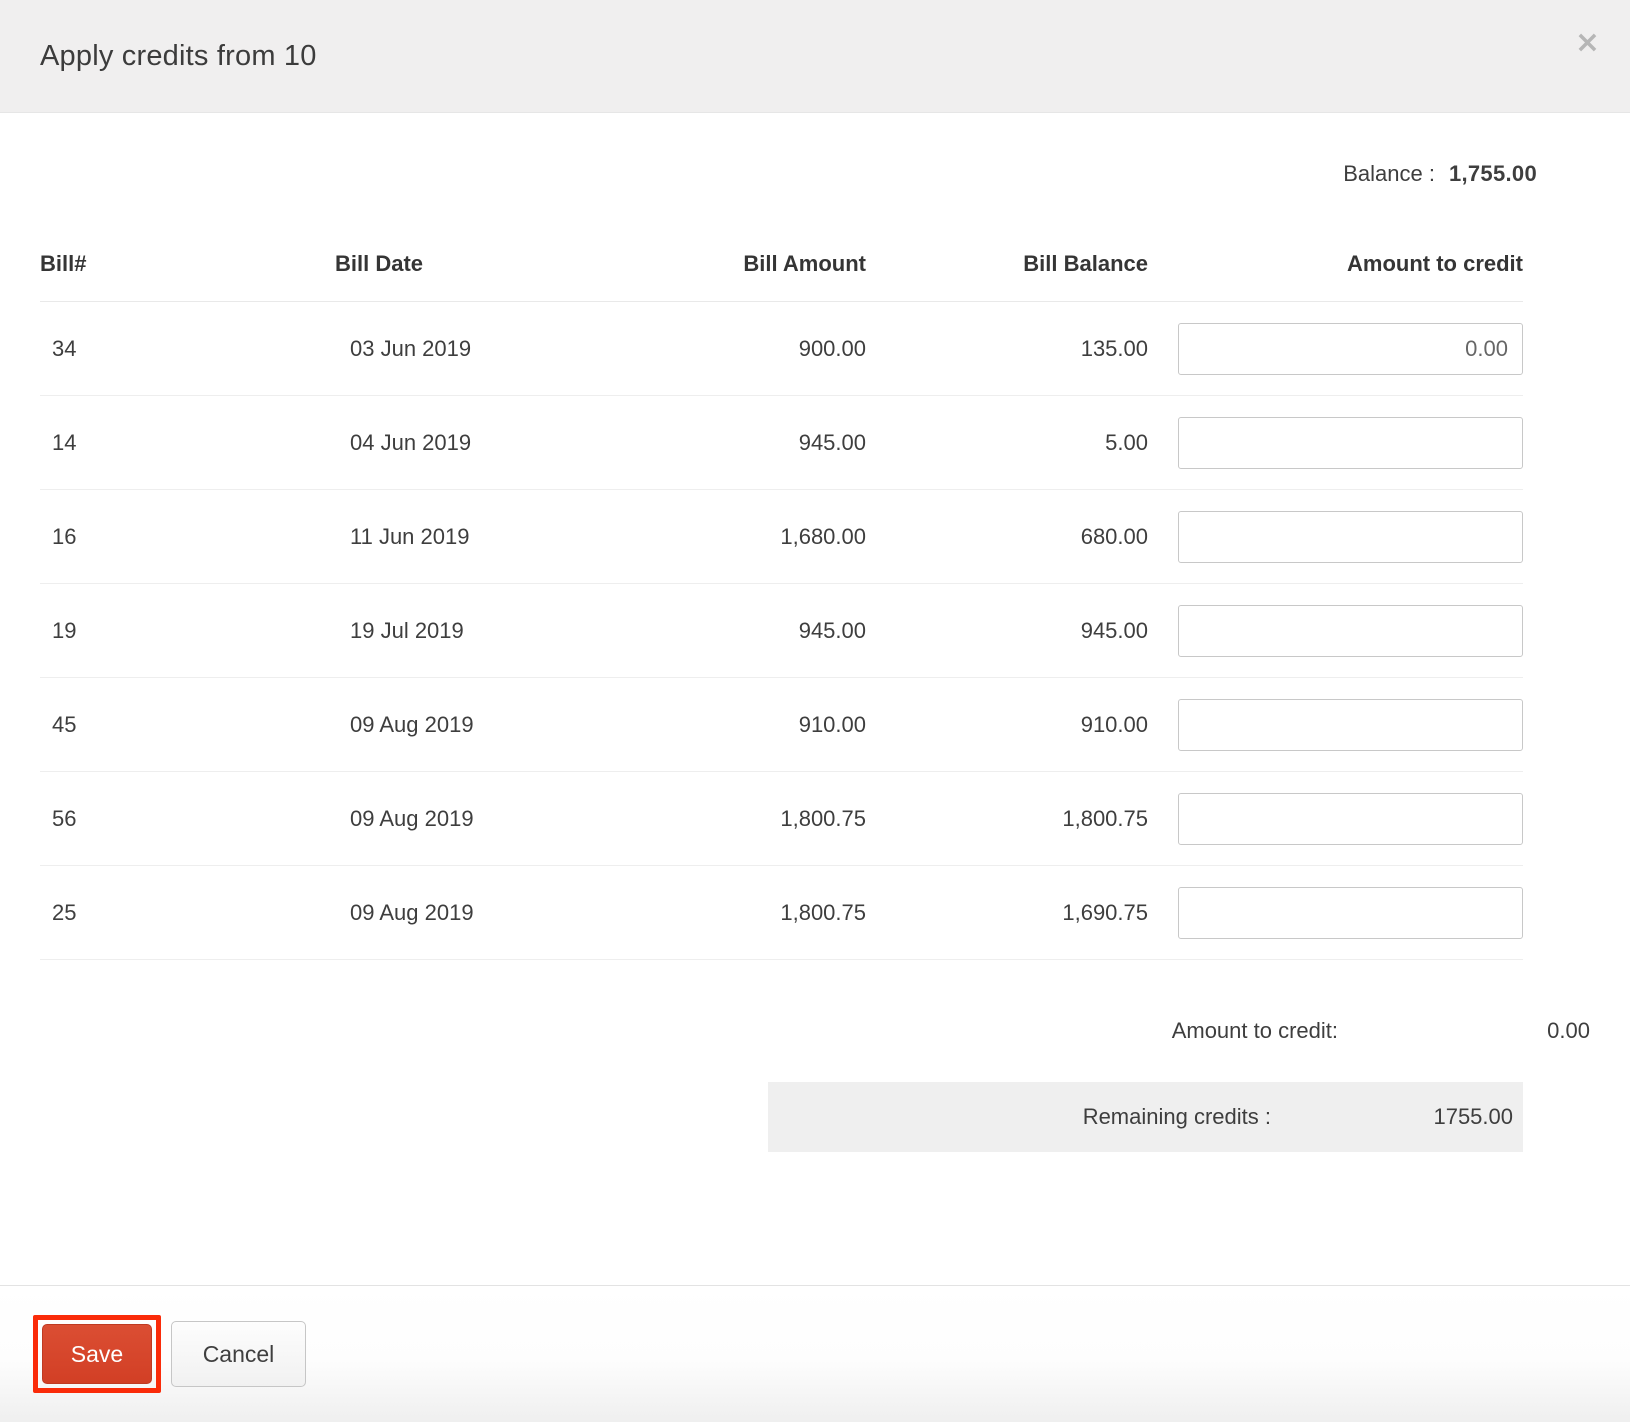  Describe the element at coordinates (1568, 1030) in the screenshot. I see `amount-to-credit-total-value: 0.00` at that location.